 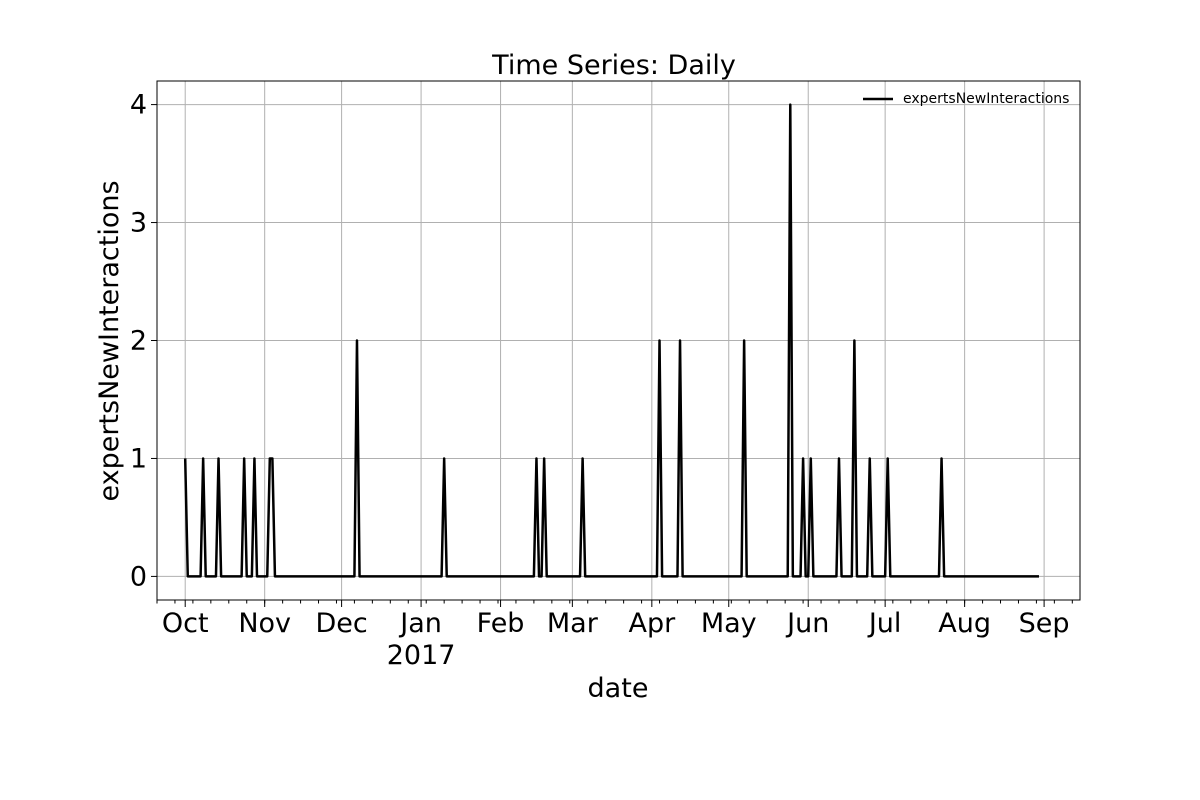 I want to click on x-tick-label: Apr, so click(x=652, y=623).